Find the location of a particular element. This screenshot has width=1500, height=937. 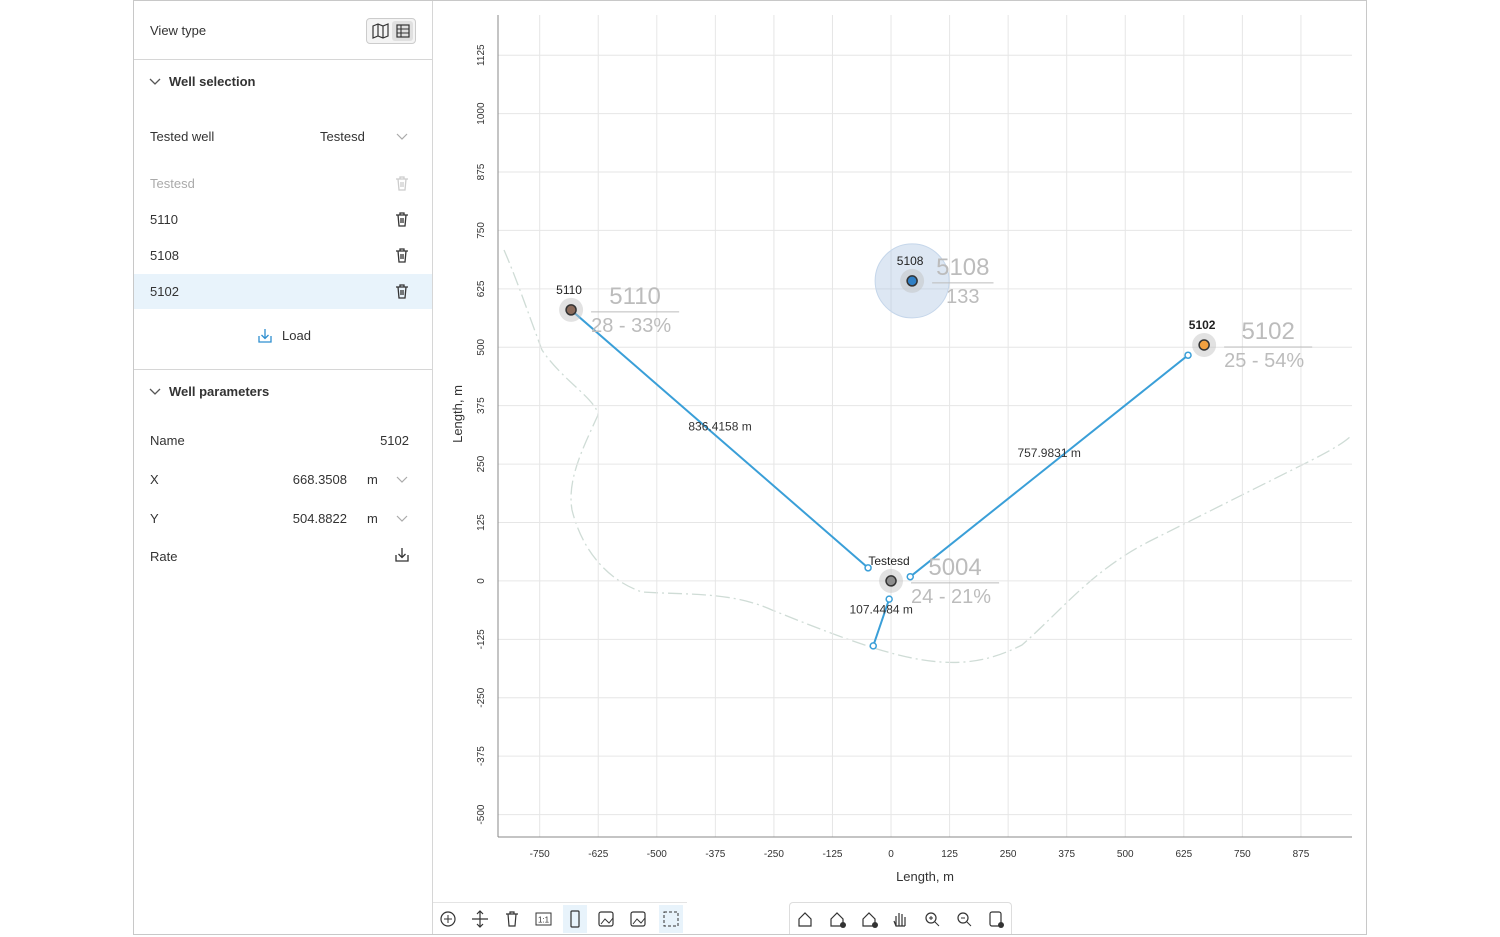

well-name: 5110 is located at coordinates (569, 290).